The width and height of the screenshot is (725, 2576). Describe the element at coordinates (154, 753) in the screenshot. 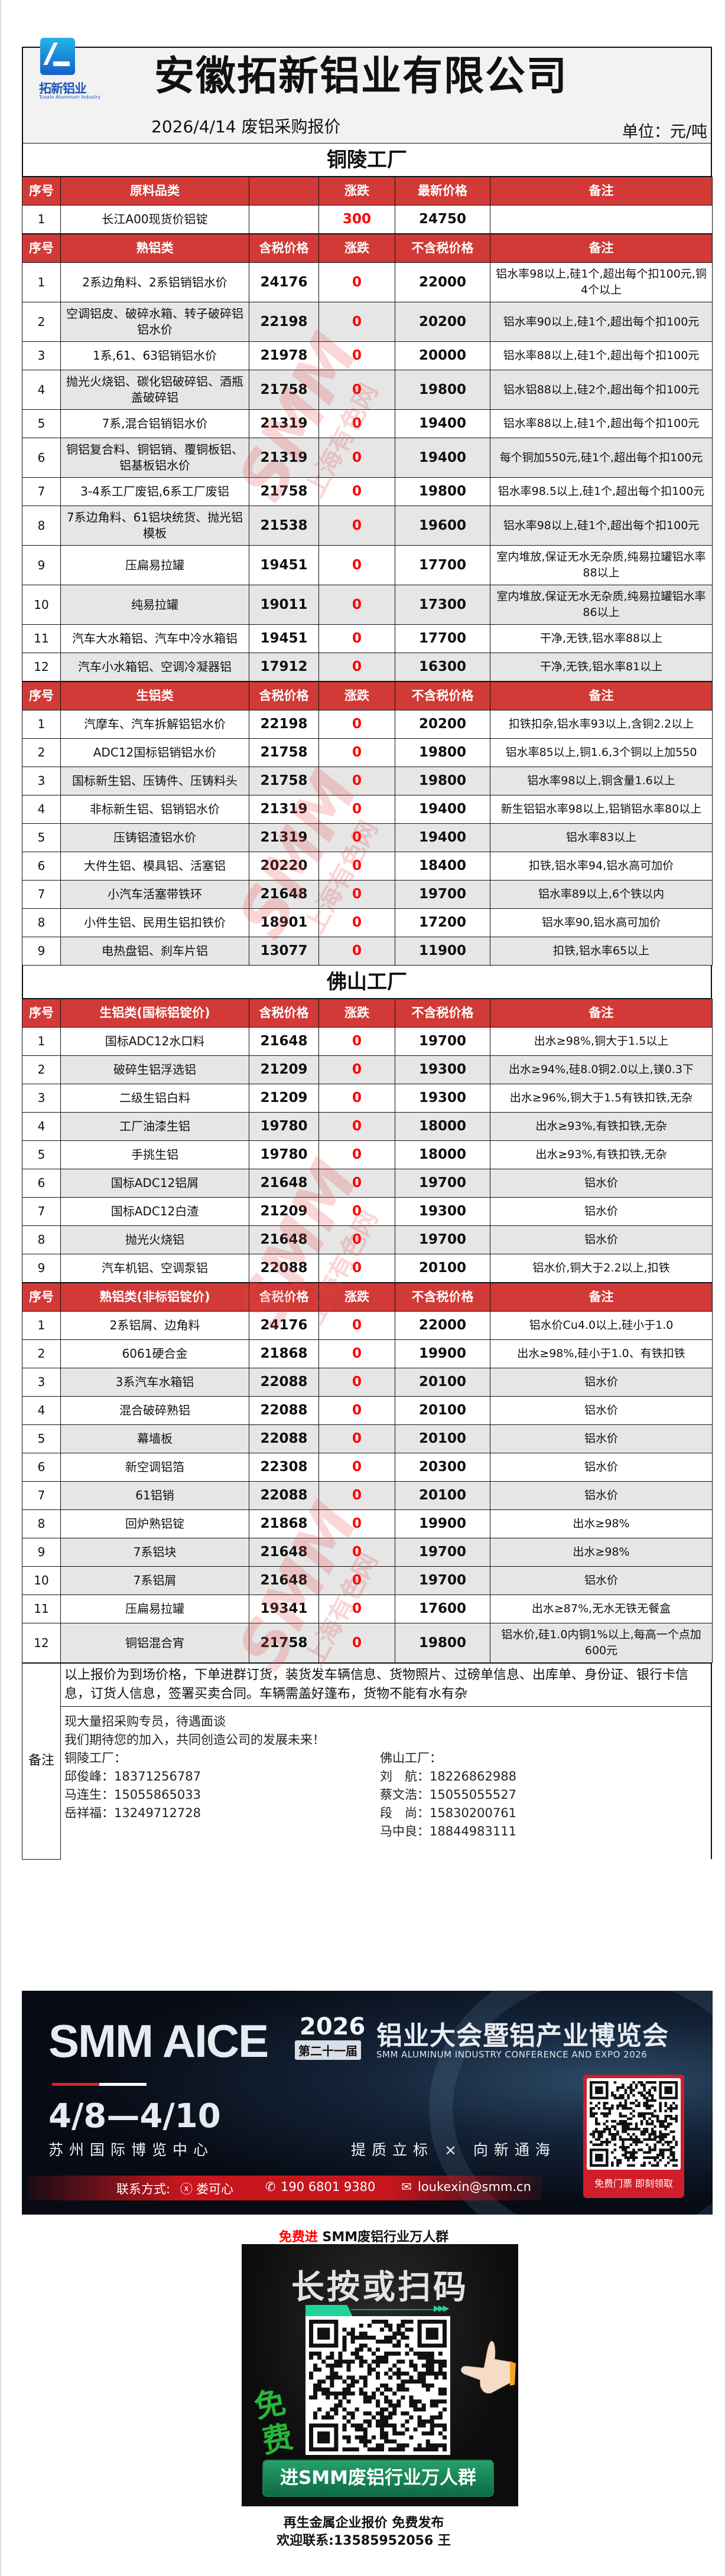

I see `cell-name: ADC12国标铝销铝水价` at that location.